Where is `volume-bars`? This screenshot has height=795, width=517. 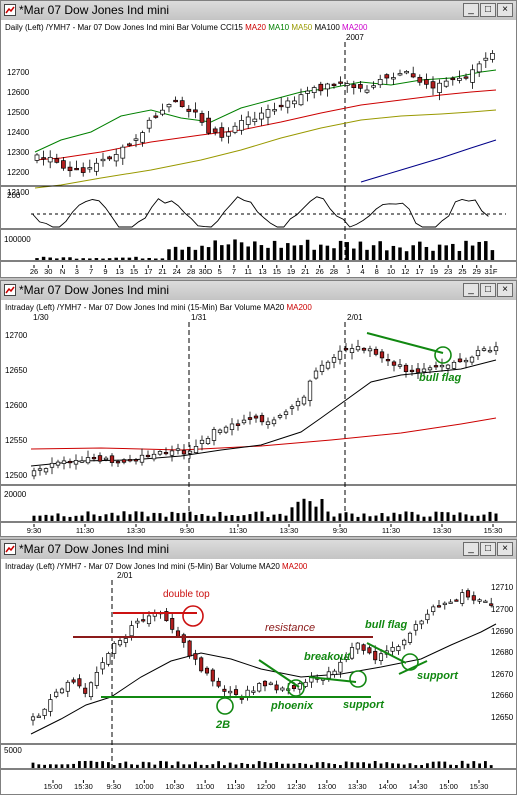 volume-bars is located at coordinates (262, 764).